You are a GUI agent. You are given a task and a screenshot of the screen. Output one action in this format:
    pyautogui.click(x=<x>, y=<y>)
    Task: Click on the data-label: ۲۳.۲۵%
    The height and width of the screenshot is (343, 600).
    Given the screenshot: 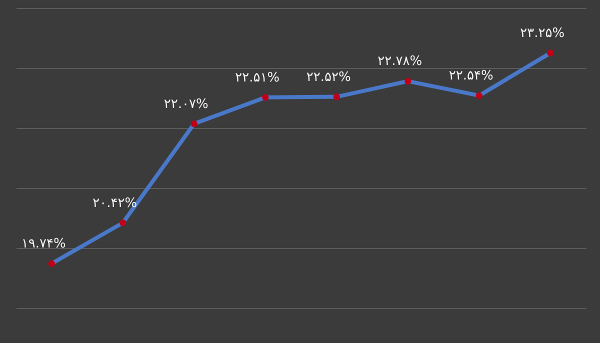 What is the action you would take?
    pyautogui.click(x=542, y=33)
    